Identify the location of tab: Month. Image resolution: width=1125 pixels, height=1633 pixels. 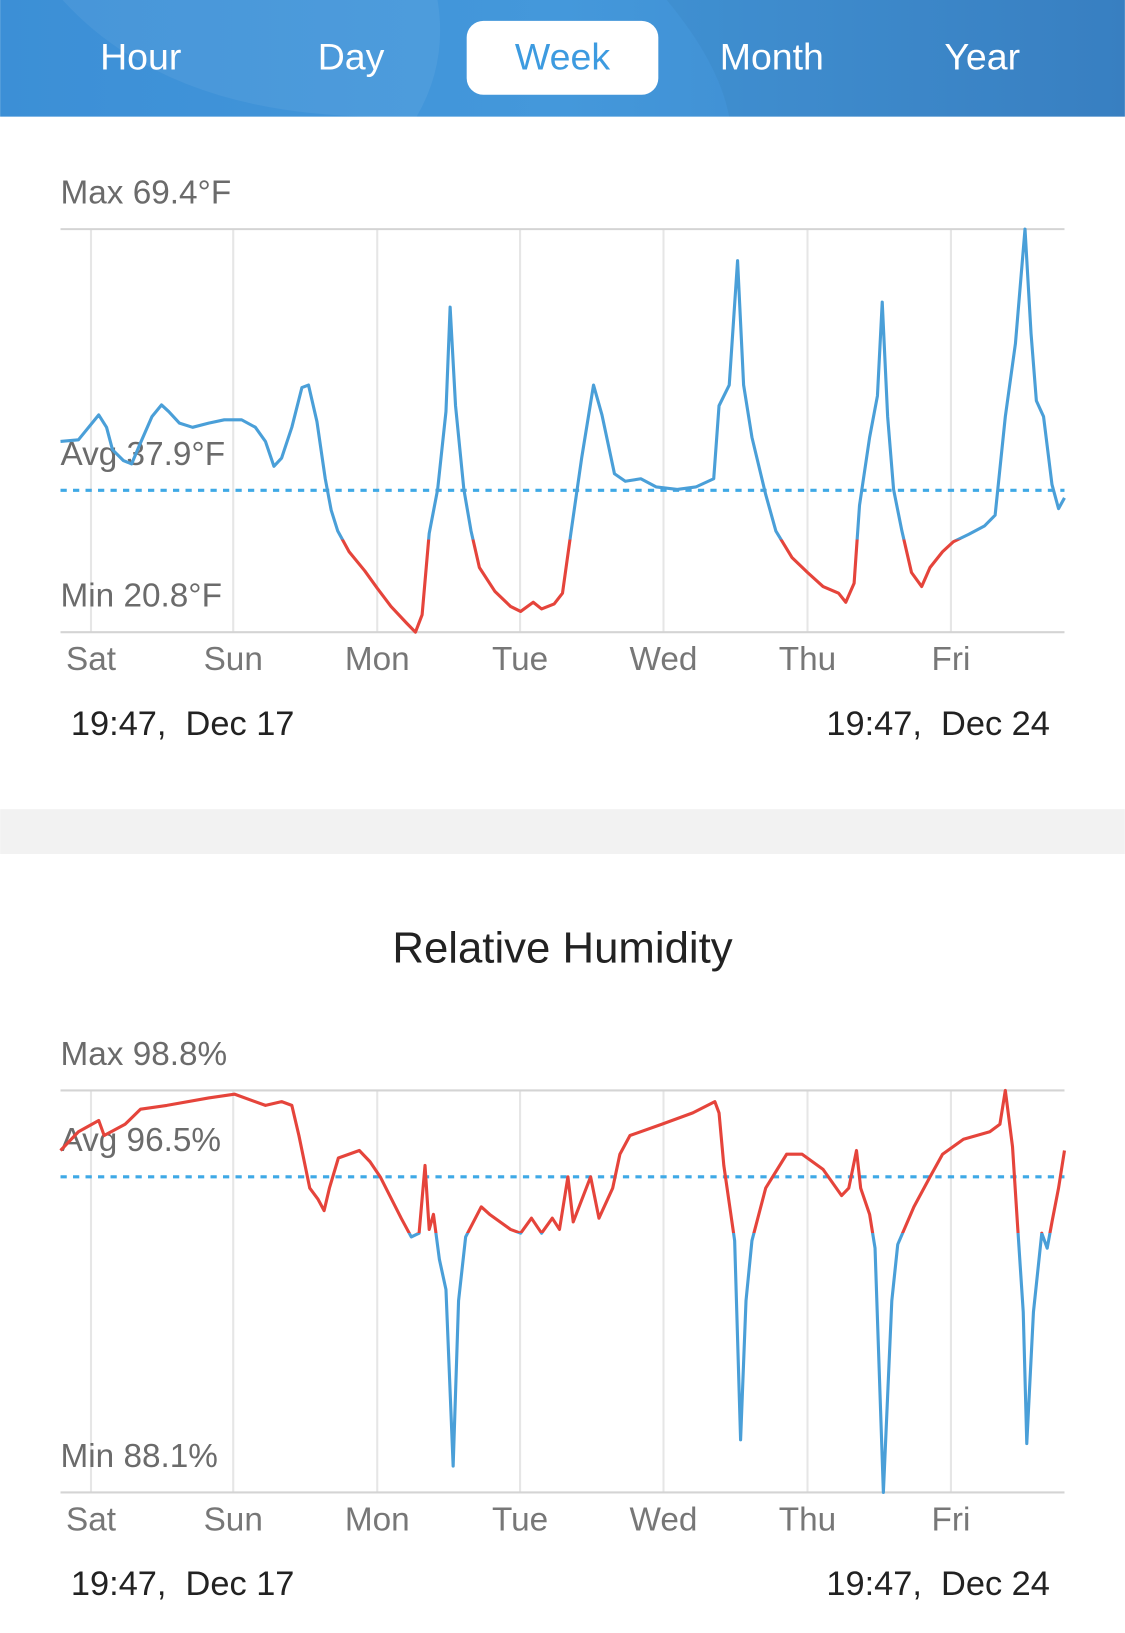
(772, 56).